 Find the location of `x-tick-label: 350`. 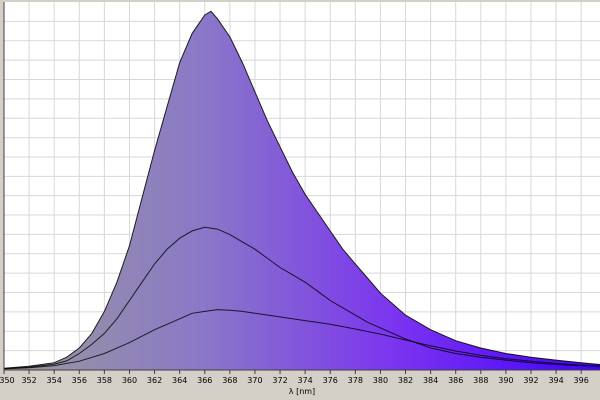

x-tick-label: 350 is located at coordinates (7, 380).